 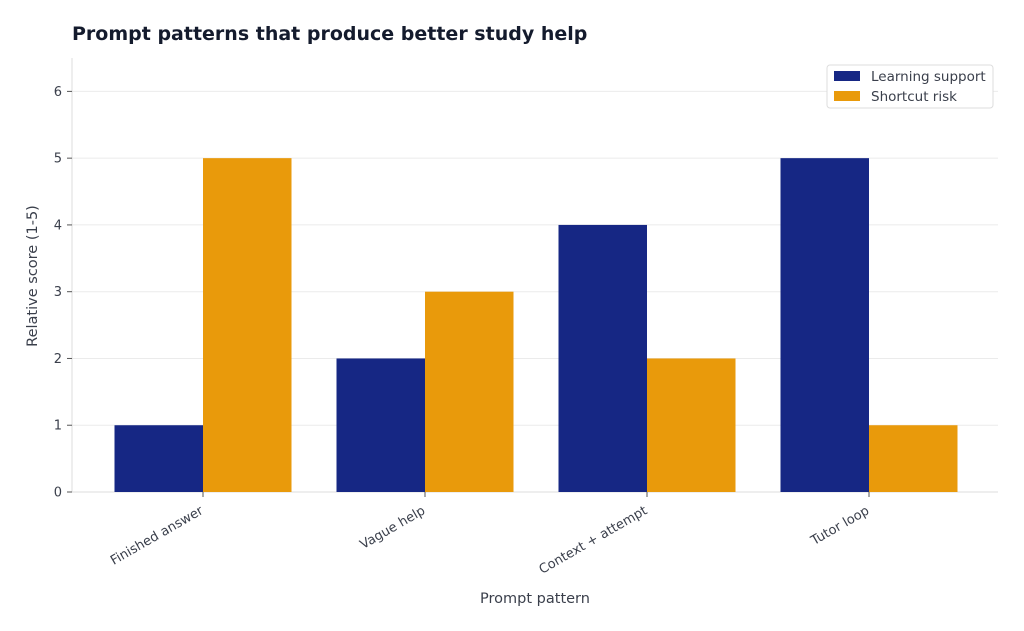 What do you see at coordinates (393, 527) in the screenshot?
I see `x-tick-label: Vague help` at bounding box center [393, 527].